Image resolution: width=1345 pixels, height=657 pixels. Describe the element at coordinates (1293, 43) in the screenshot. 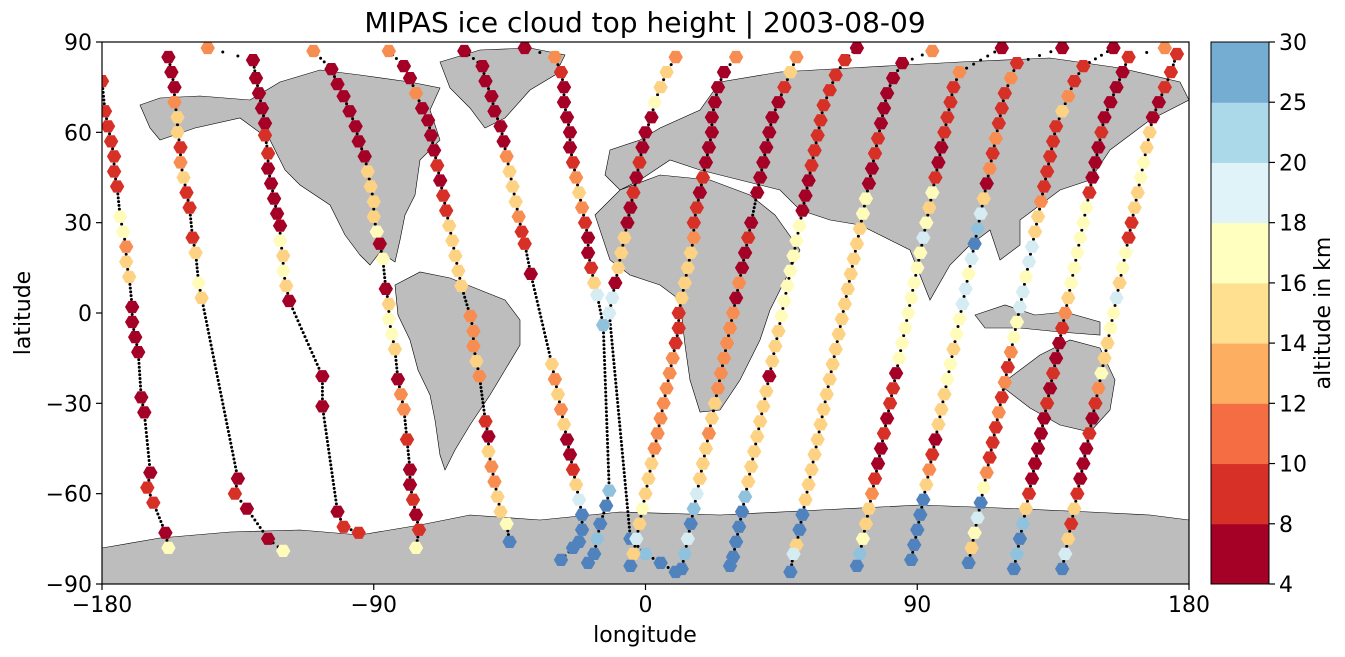

I see `colorbar-tick-label: 30` at that location.